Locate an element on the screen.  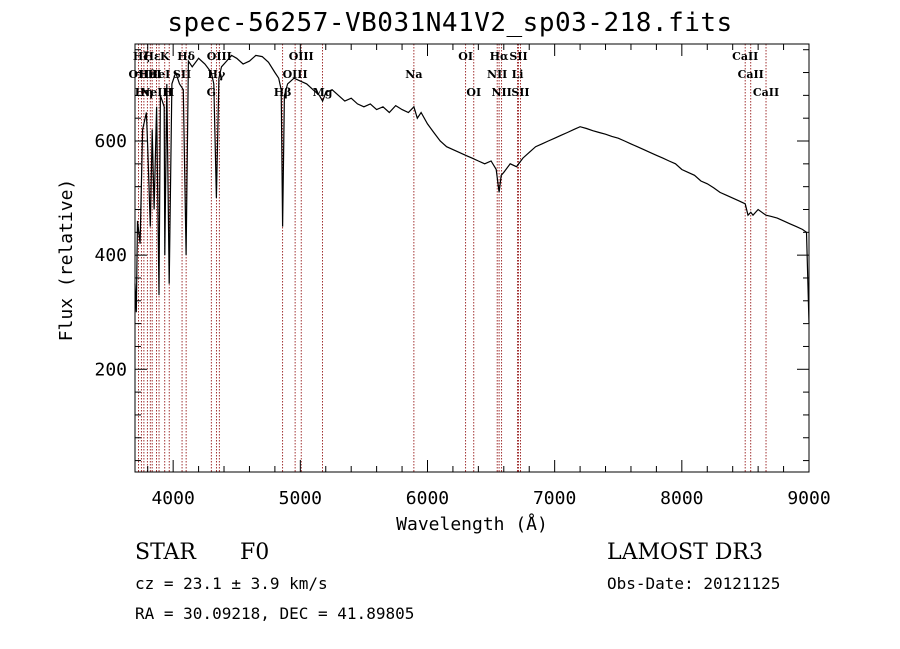
line-marker-label-28: CaII is located at coordinates (745, 56).